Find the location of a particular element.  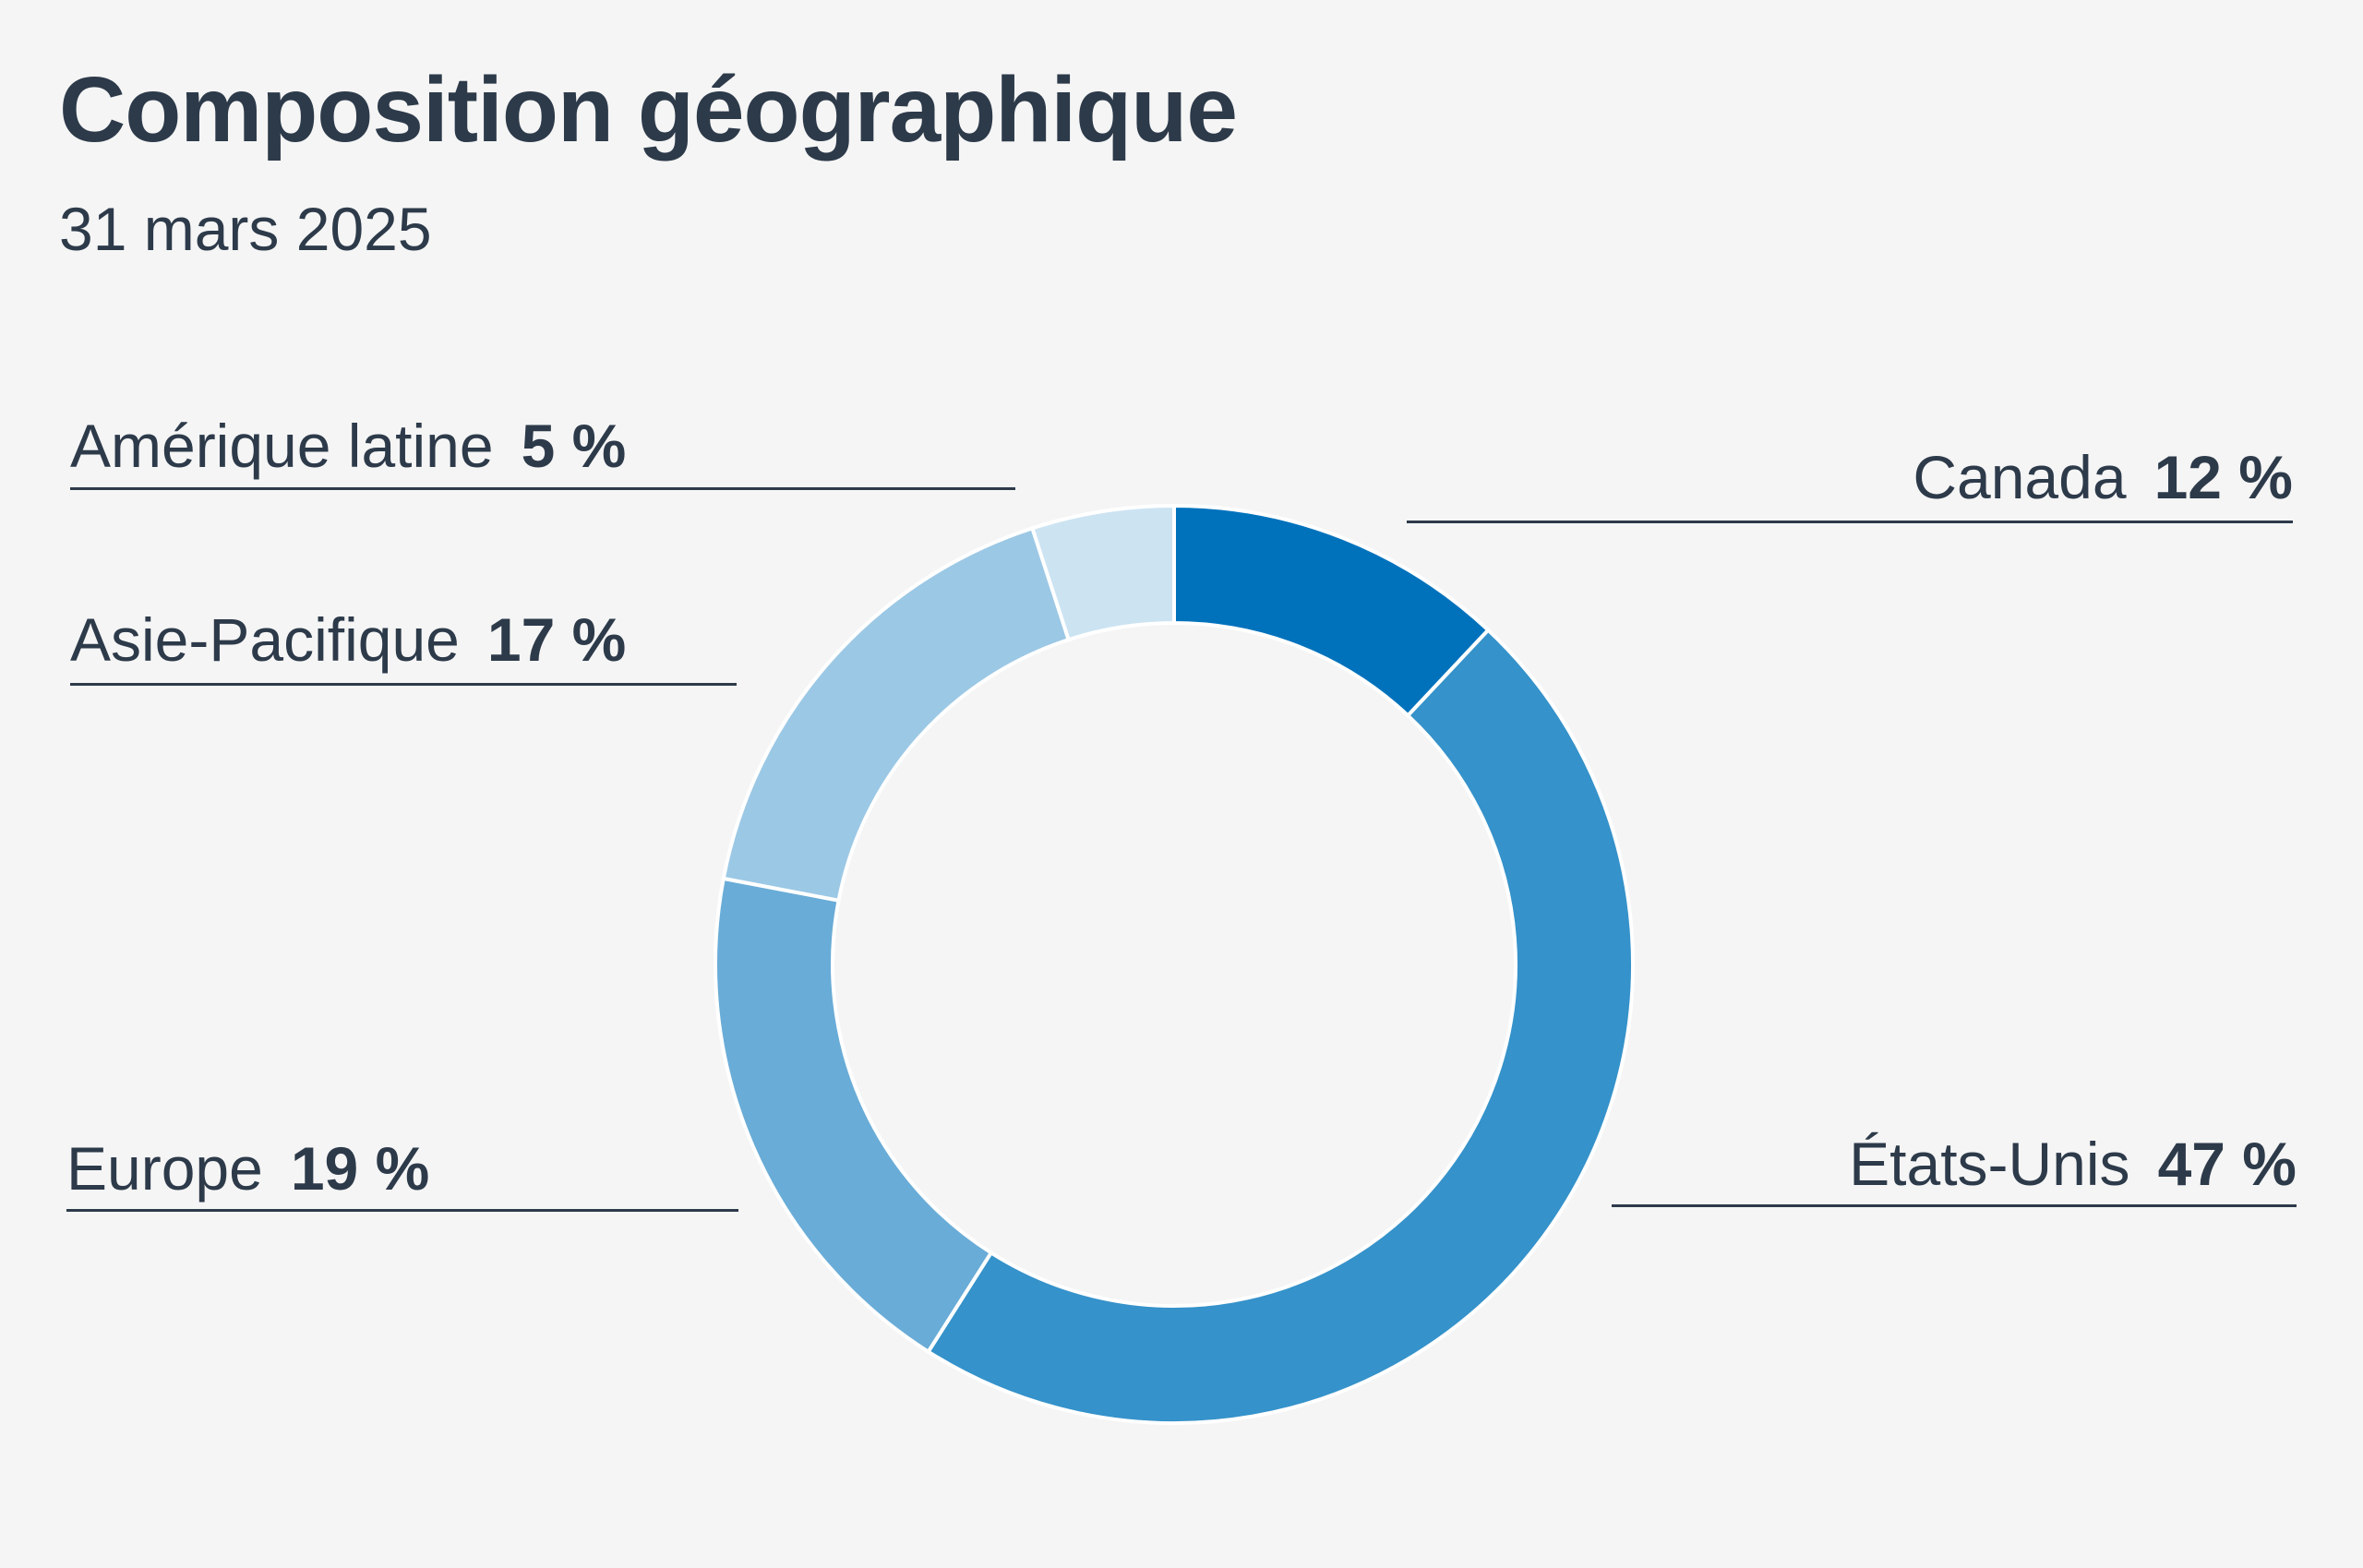

label-value: 5 % is located at coordinates (574, 446).